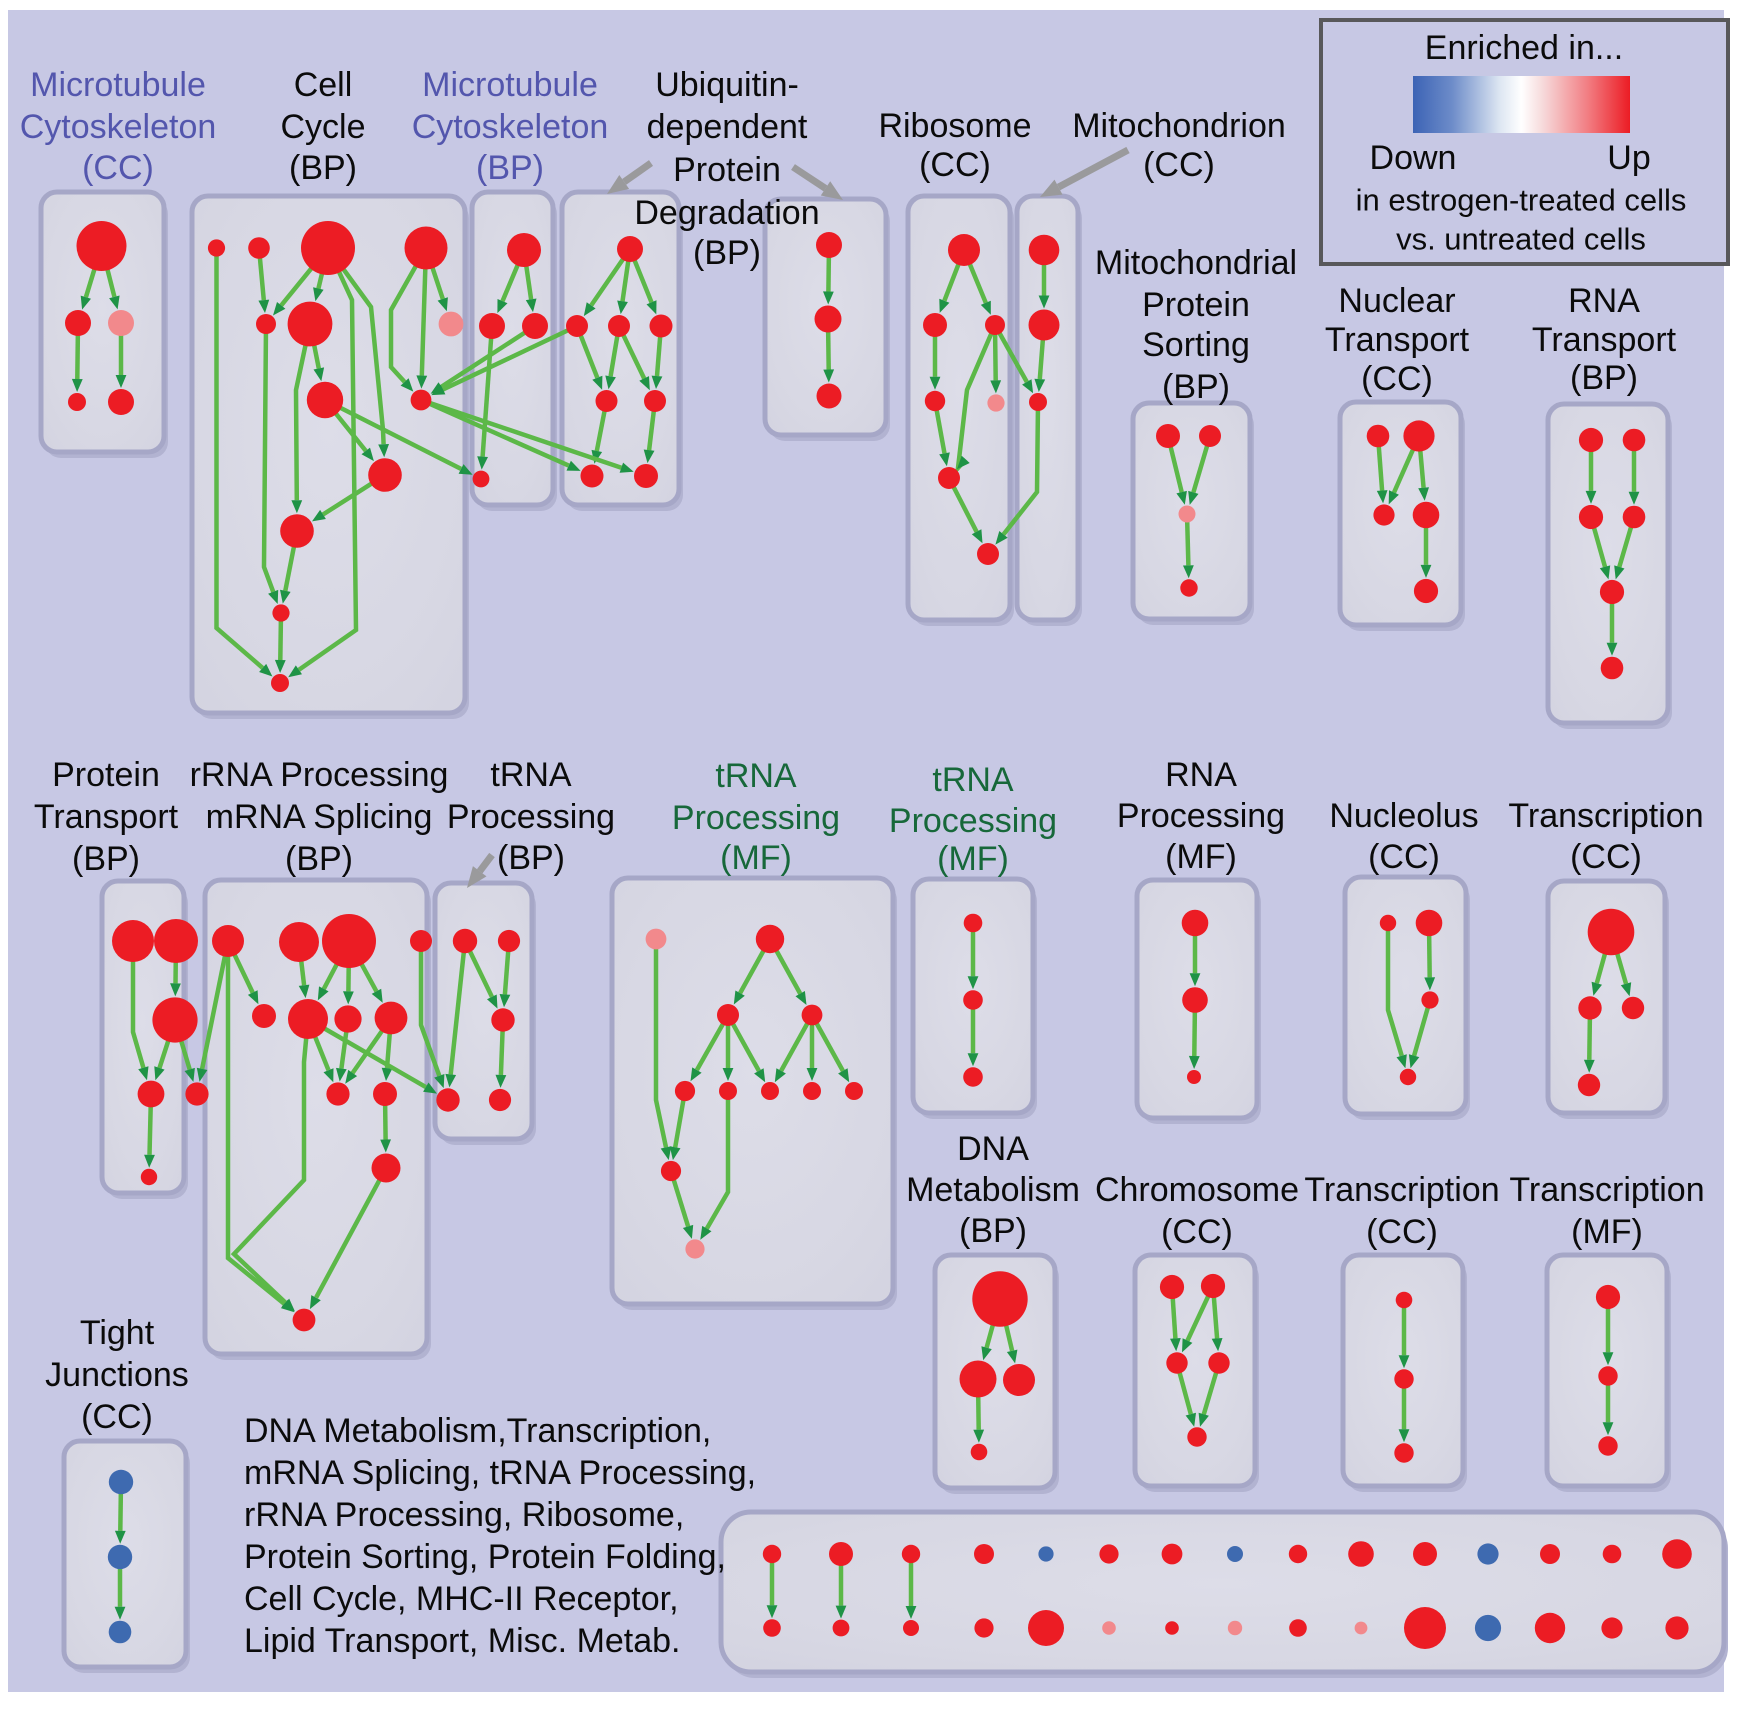  What do you see at coordinates (1197, 1190) in the screenshot?
I see `svg-text: Chromosome` at bounding box center [1197, 1190].